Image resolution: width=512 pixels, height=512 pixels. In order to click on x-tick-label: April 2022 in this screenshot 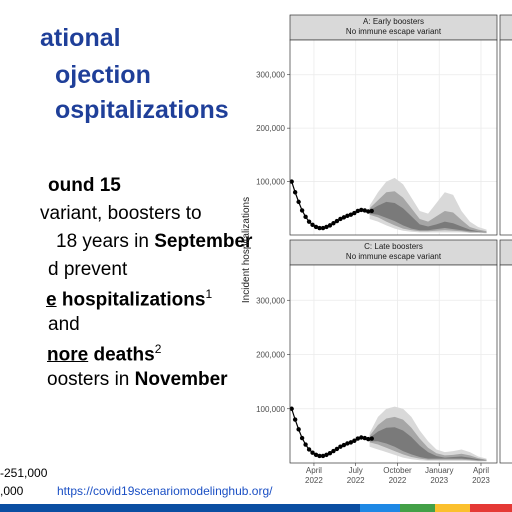, I will do `click(314, 475)`.